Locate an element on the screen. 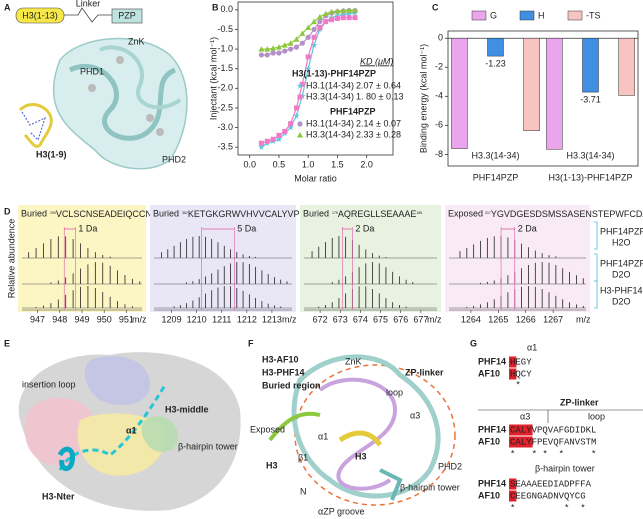 The height and width of the screenshot is (519, 643). x-tick-label: PHF14PZP is located at coordinates (496, 177).